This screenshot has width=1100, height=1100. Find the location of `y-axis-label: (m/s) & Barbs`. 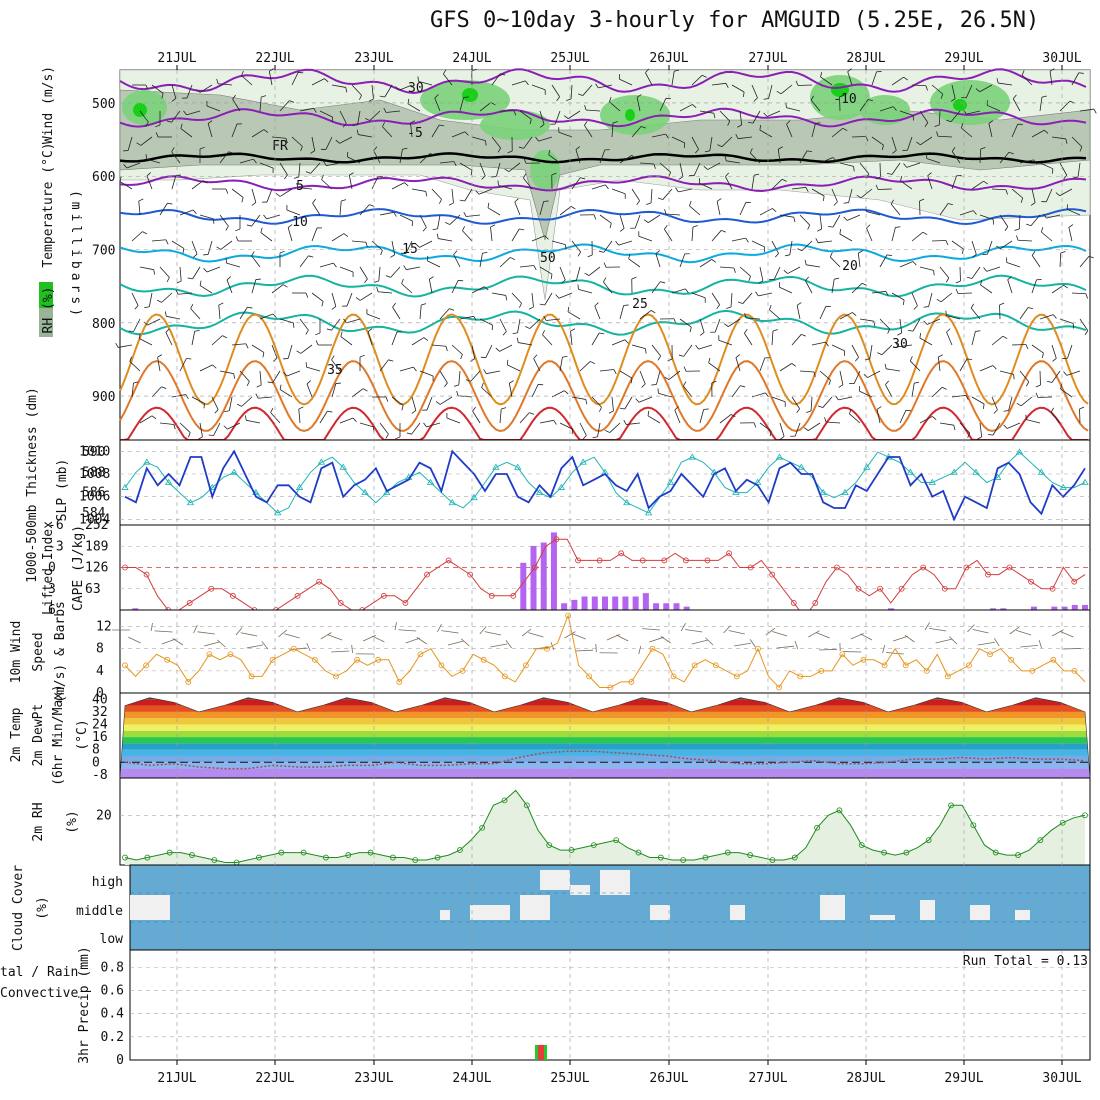

y-axis-label: (m/s) & Barbs is located at coordinates (60, 652).